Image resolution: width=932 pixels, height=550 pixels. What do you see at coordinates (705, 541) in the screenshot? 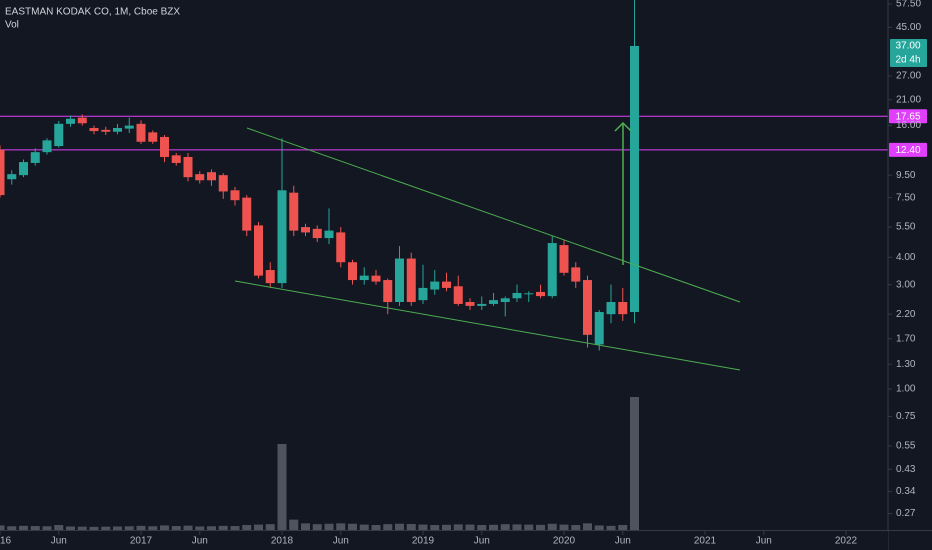
I see `x-tick-label: 2021` at bounding box center [705, 541].